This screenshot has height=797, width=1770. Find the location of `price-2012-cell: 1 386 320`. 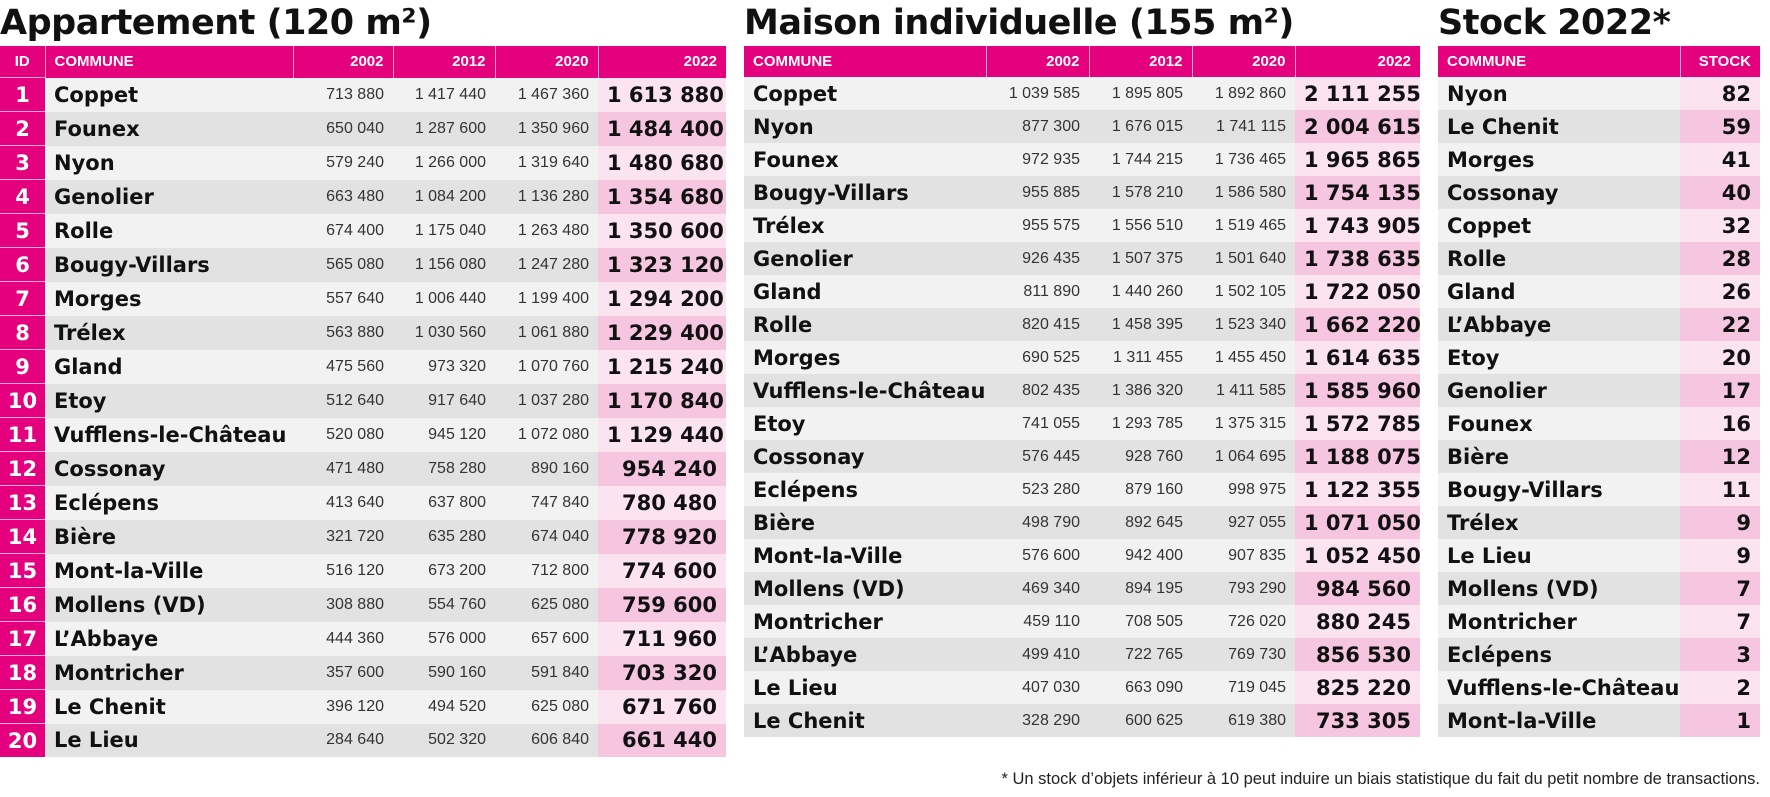

price-2012-cell: 1 386 320 is located at coordinates (1140, 390).